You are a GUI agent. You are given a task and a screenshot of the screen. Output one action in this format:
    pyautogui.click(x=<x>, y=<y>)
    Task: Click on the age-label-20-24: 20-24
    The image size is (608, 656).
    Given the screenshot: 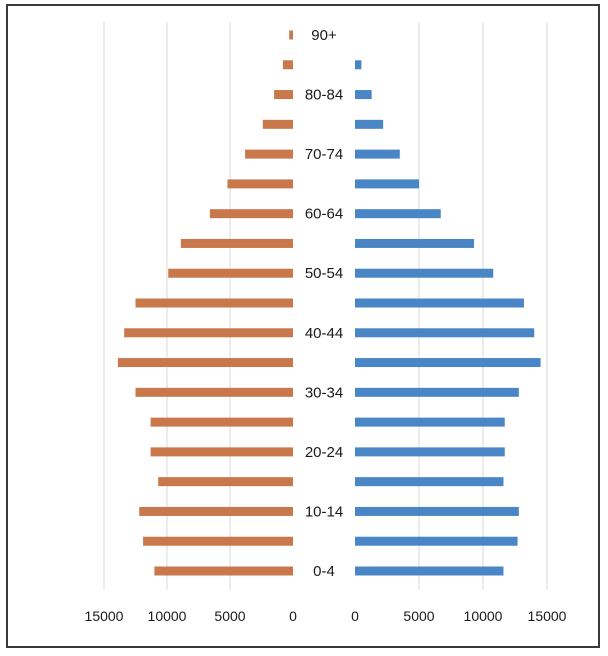 What is the action you would take?
    pyautogui.click(x=324, y=452)
    